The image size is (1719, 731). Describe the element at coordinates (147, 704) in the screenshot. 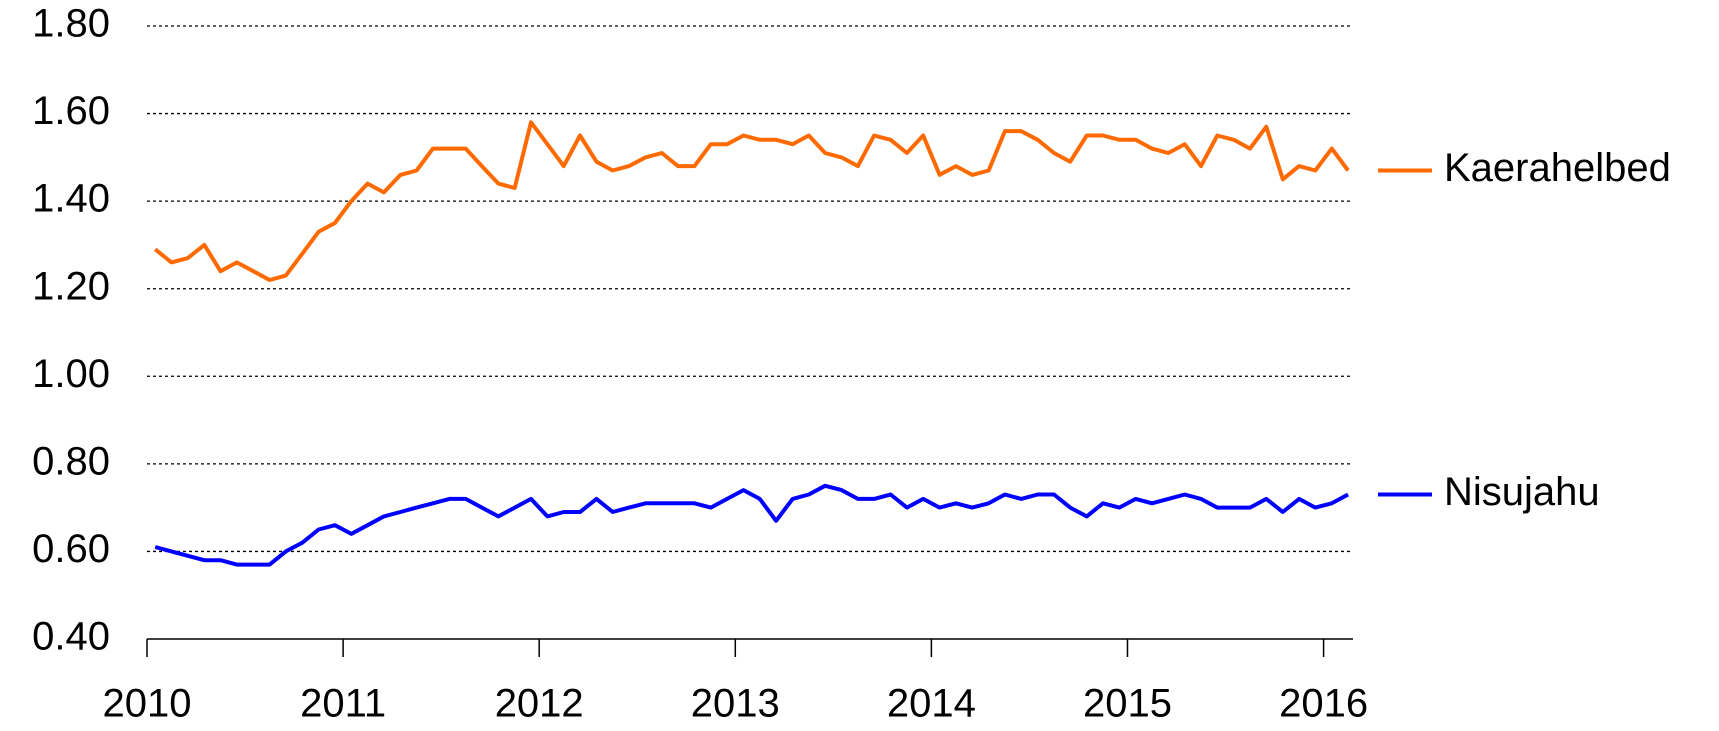

I see `x-tick-label: 2010` at that location.